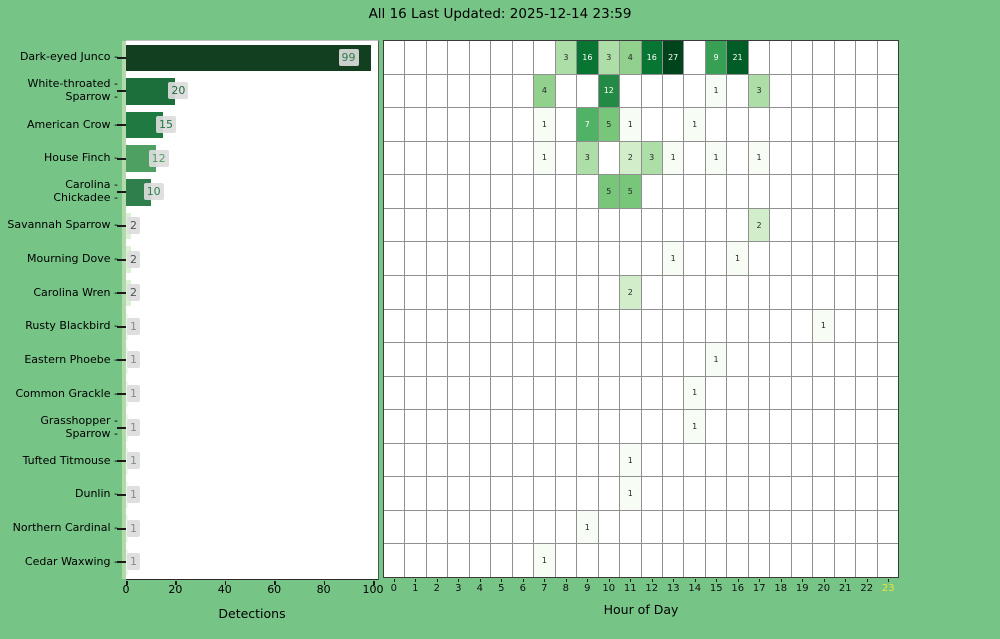 Image resolution: width=1000 pixels, height=639 pixels. Describe the element at coordinates (133, 225) in the screenshot. I see `bar-value-label: 2` at that location.